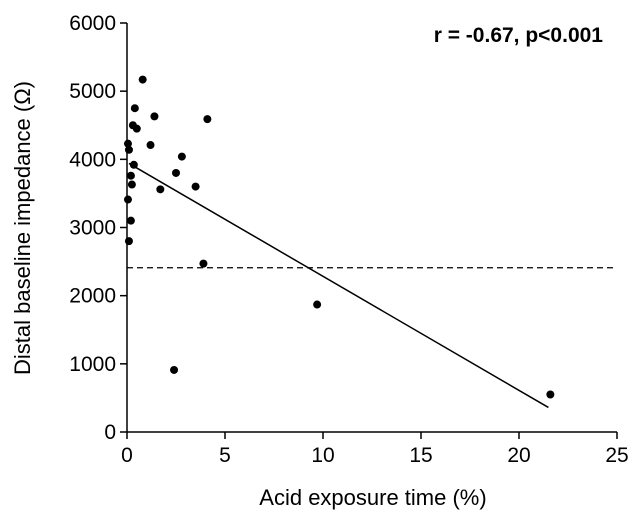  What do you see at coordinates (92, 159) in the screenshot?
I see `y-tick-label: 4000` at bounding box center [92, 159].